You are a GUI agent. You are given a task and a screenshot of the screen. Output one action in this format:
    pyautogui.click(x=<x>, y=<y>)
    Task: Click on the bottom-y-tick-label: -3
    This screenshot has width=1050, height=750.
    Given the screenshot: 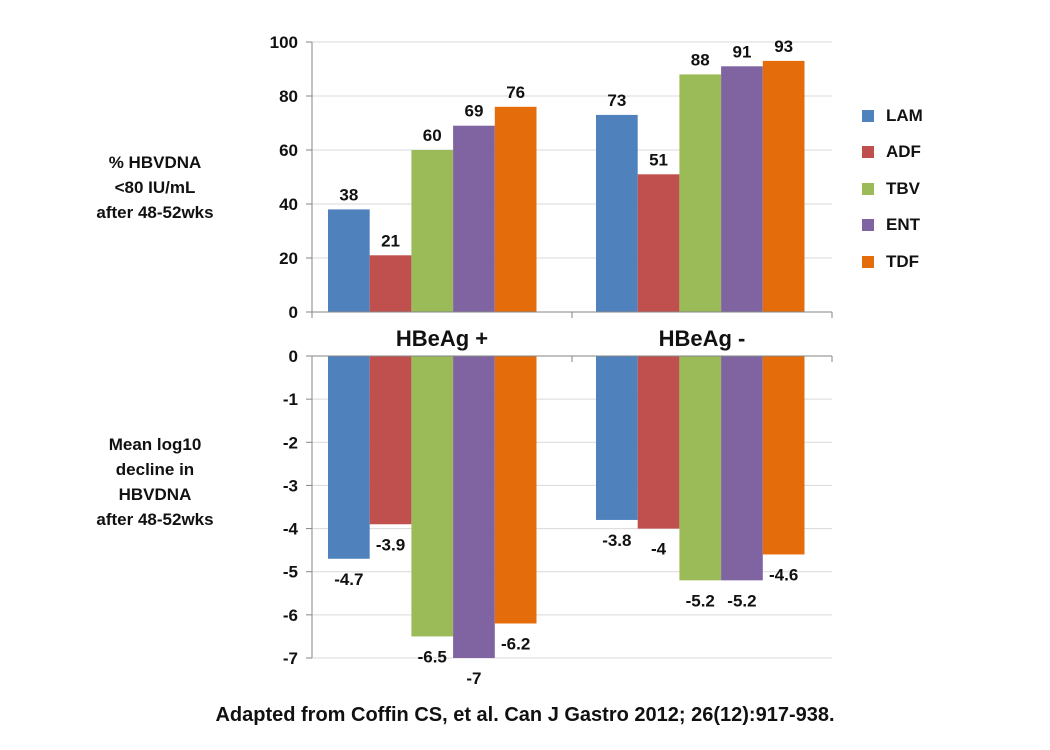 What is the action you would take?
    pyautogui.click(x=290, y=485)
    